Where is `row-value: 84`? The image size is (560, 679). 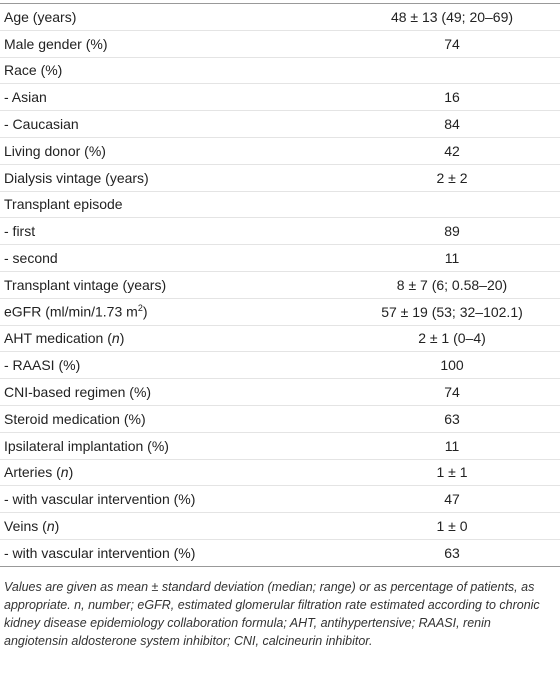
row-value: 84 is located at coordinates (452, 124).